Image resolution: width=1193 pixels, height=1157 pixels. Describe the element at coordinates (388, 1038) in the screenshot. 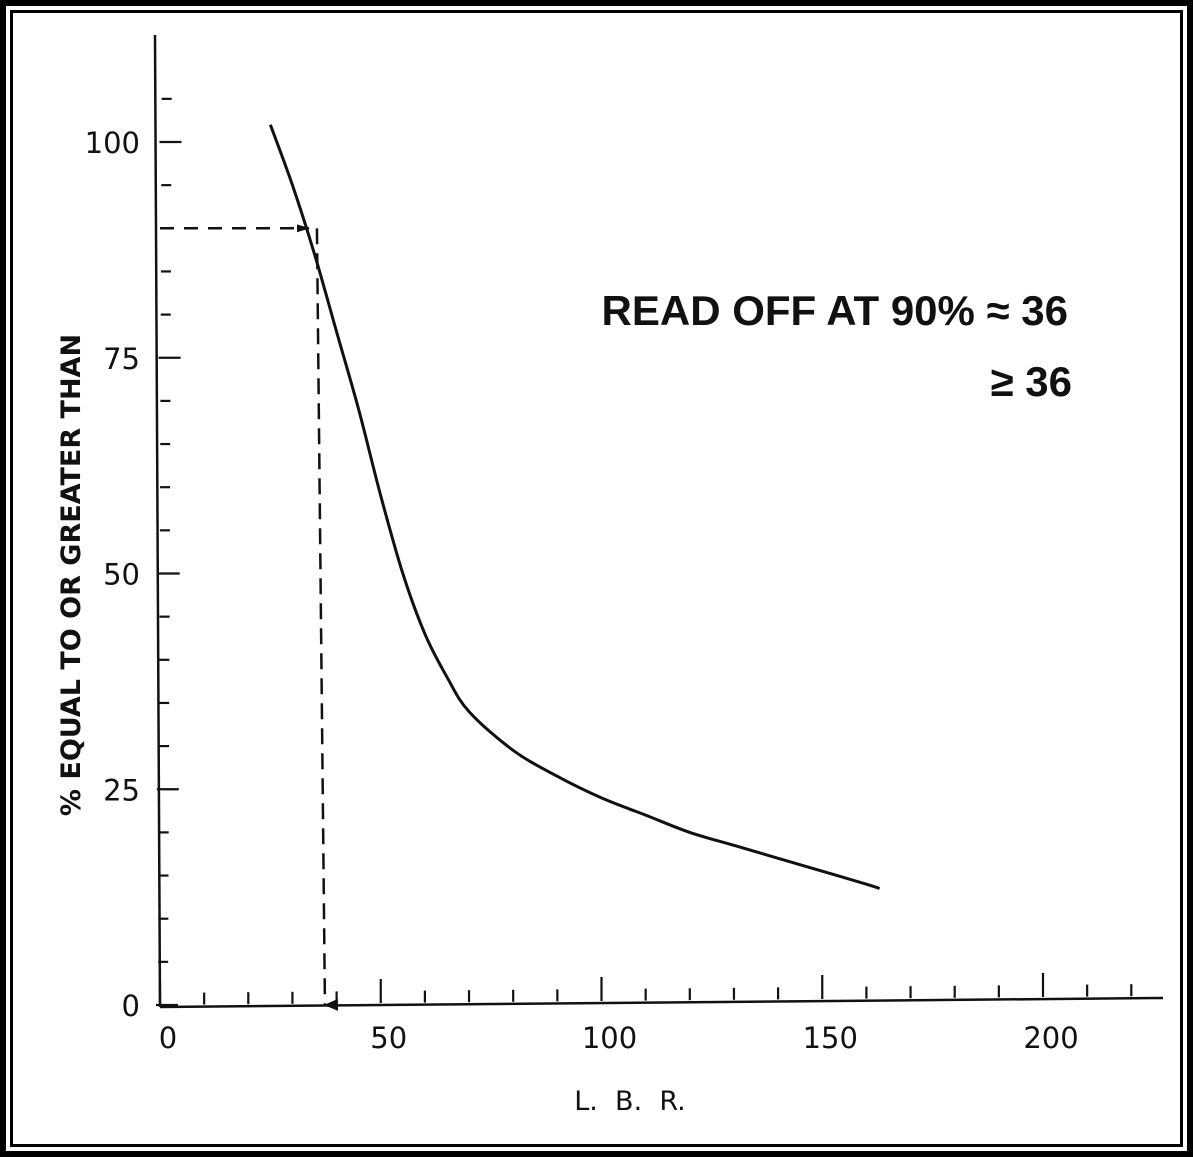

I see `x-tick-label: 50` at that location.